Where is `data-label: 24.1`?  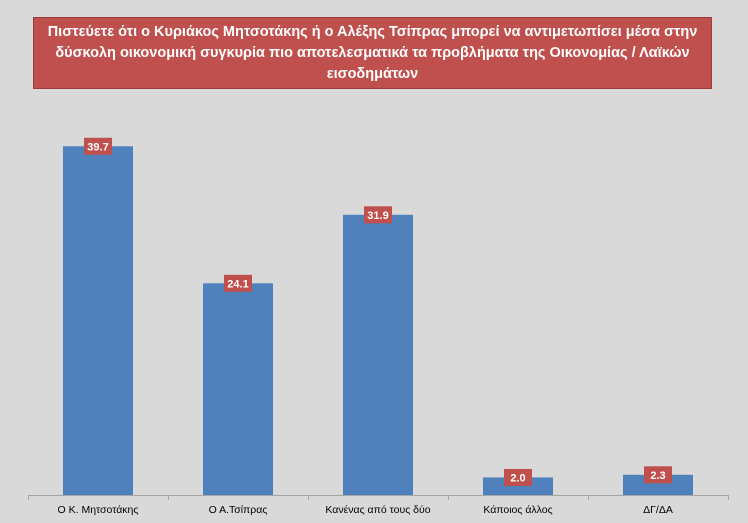
data-label: 24.1 is located at coordinates (237, 284).